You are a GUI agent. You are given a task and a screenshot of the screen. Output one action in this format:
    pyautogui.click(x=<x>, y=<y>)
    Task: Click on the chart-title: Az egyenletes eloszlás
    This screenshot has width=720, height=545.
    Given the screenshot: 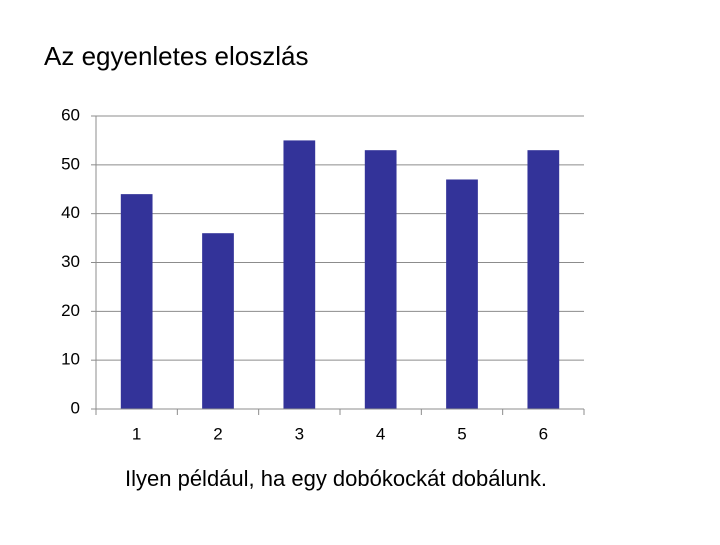 What is the action you would take?
    pyautogui.click(x=176, y=56)
    